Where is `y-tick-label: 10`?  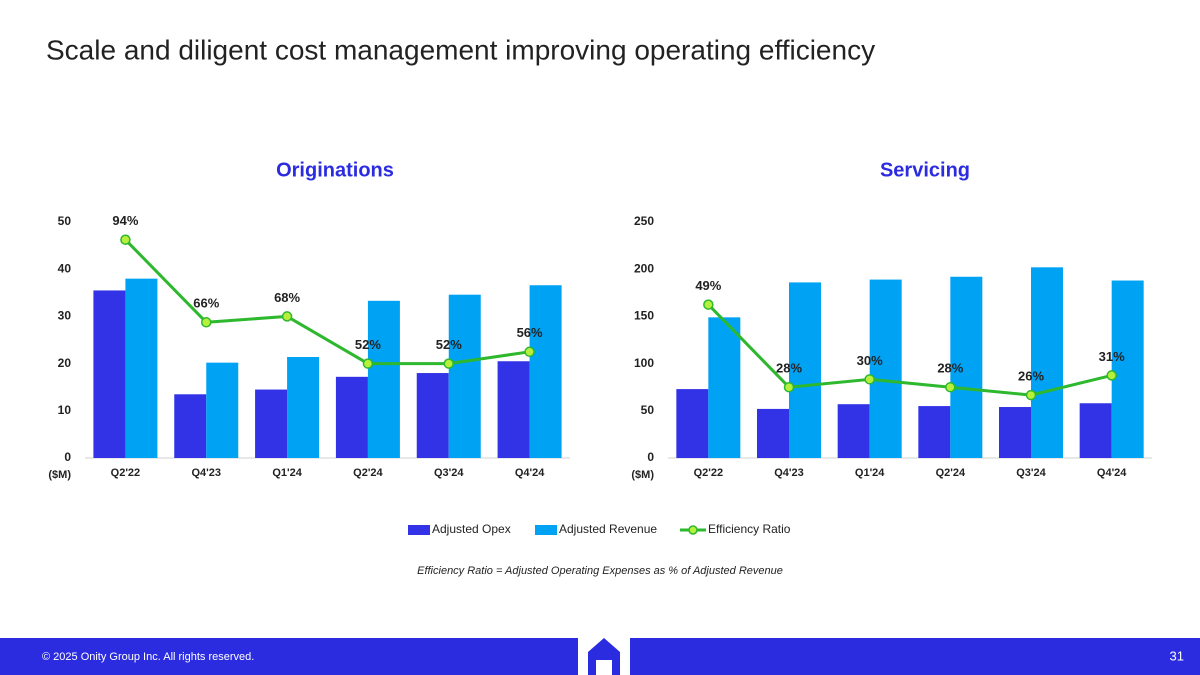
y-tick-label: 10 is located at coordinates (65, 410).